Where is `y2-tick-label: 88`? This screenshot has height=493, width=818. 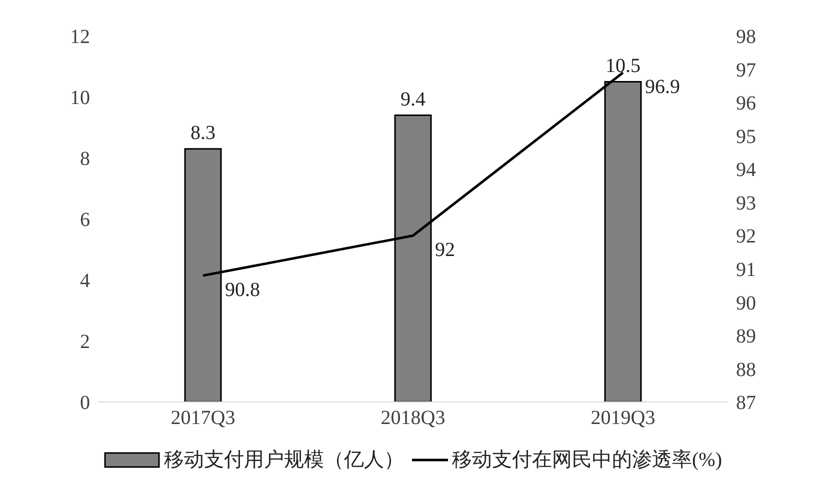 y2-tick-label: 88 is located at coordinates (746, 369).